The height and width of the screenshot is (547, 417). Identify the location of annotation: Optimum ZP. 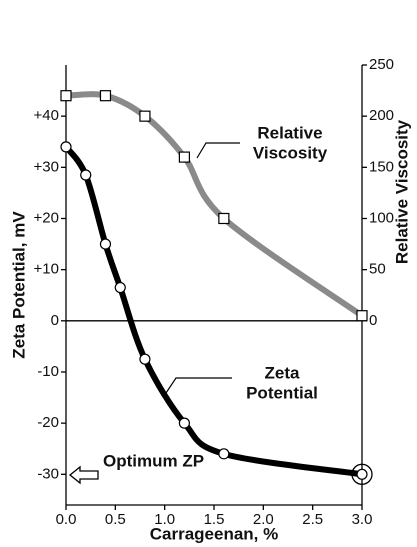
(153, 460).